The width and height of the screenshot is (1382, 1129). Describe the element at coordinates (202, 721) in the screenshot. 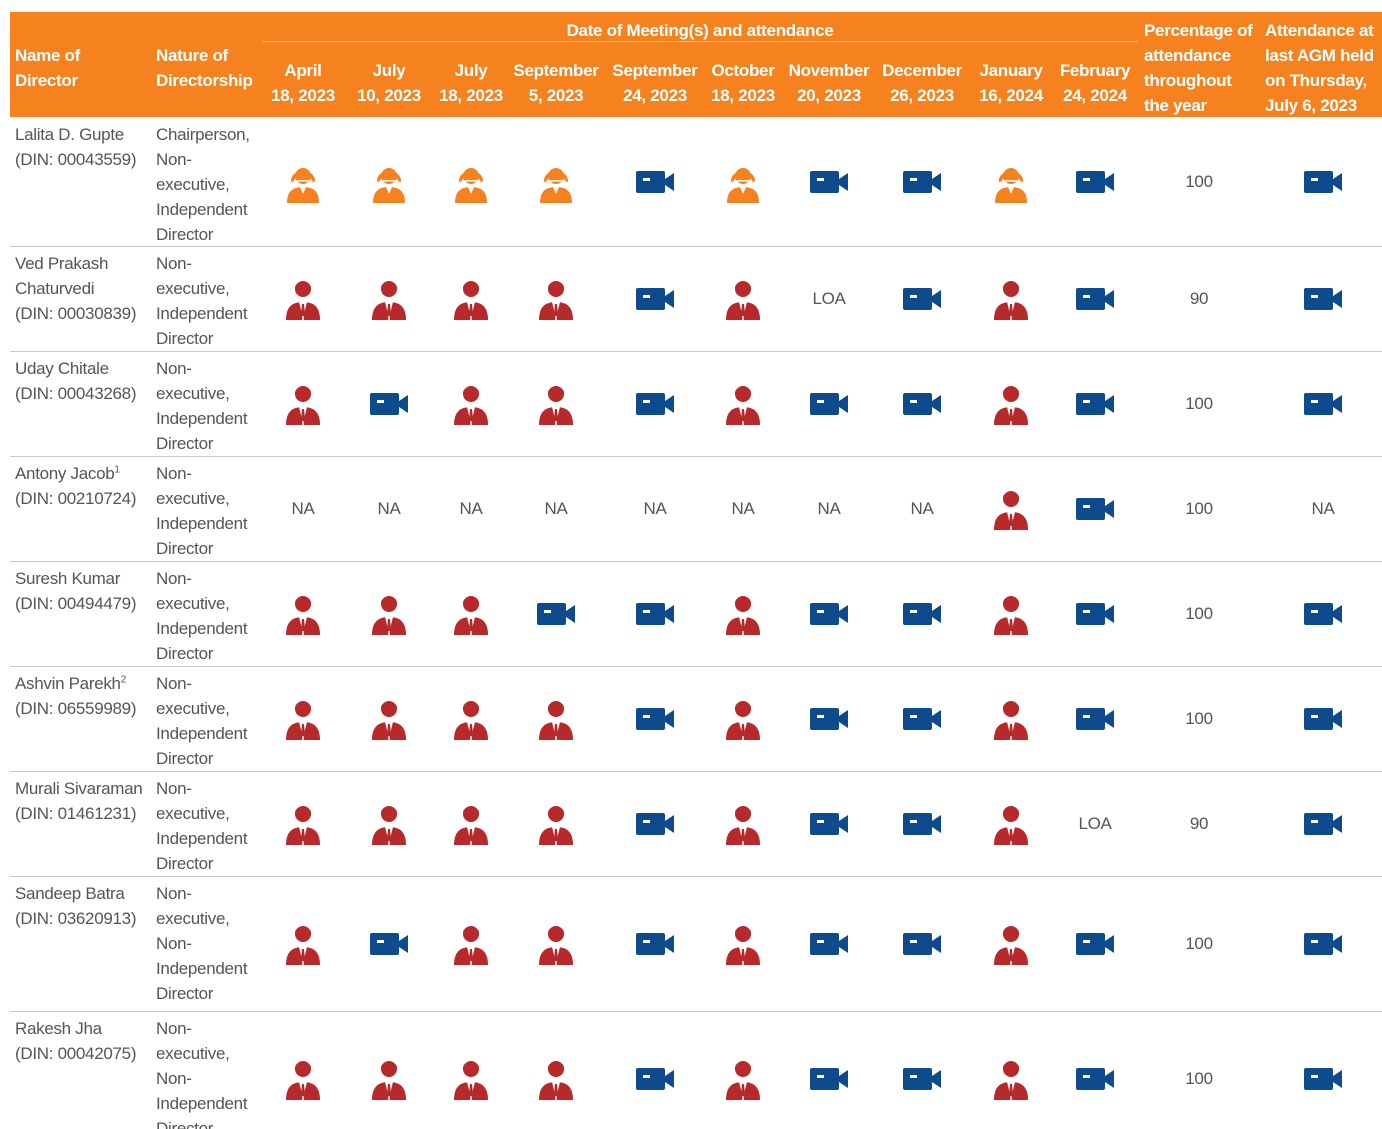

I see `nature: Non-executive, Independent Director` at that location.